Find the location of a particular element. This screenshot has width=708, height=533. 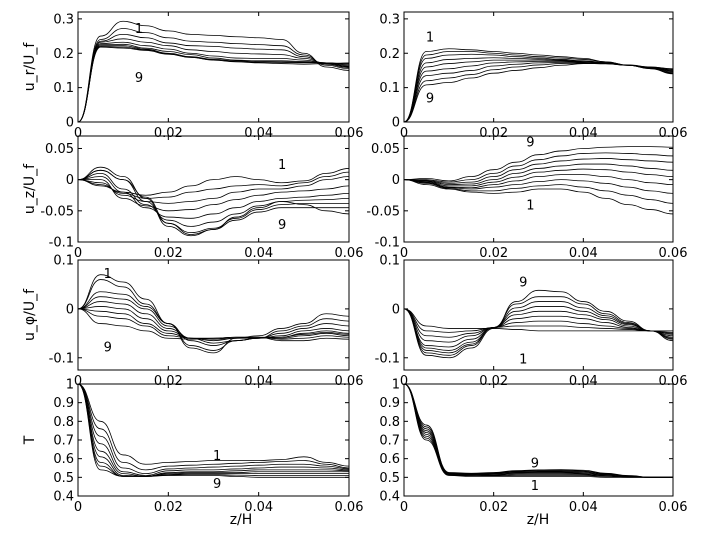

uz-left-curve-label: 1 is located at coordinates (282, 165).